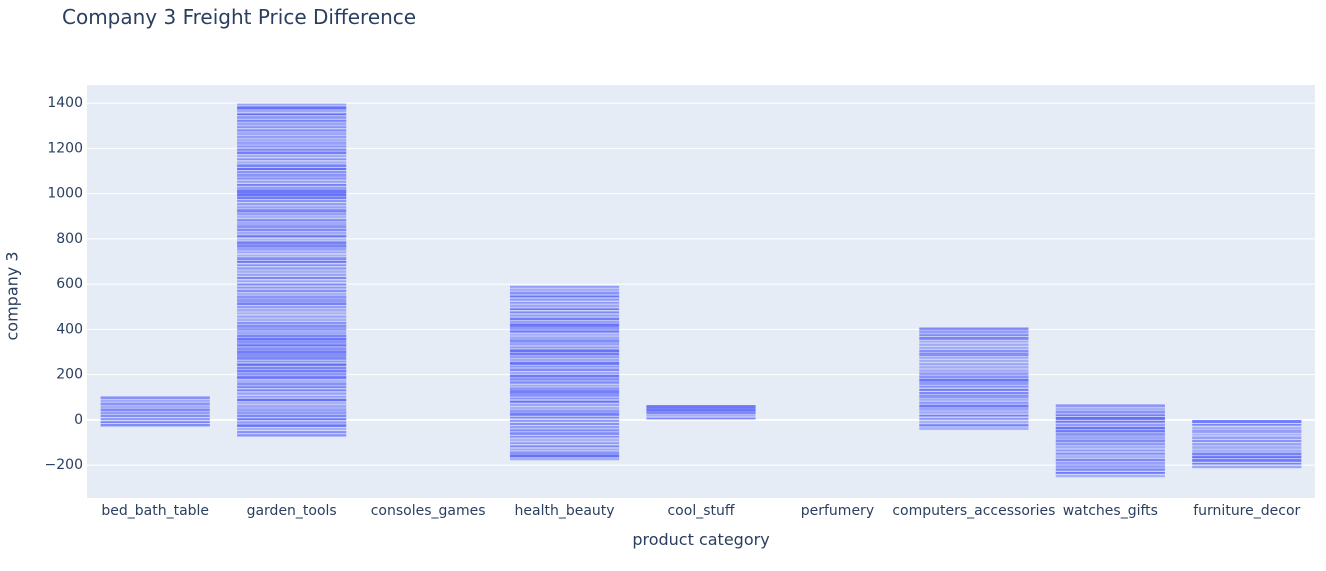  Describe the element at coordinates (69, 239) in the screenshot. I see `y-tick-label: 800` at that location.